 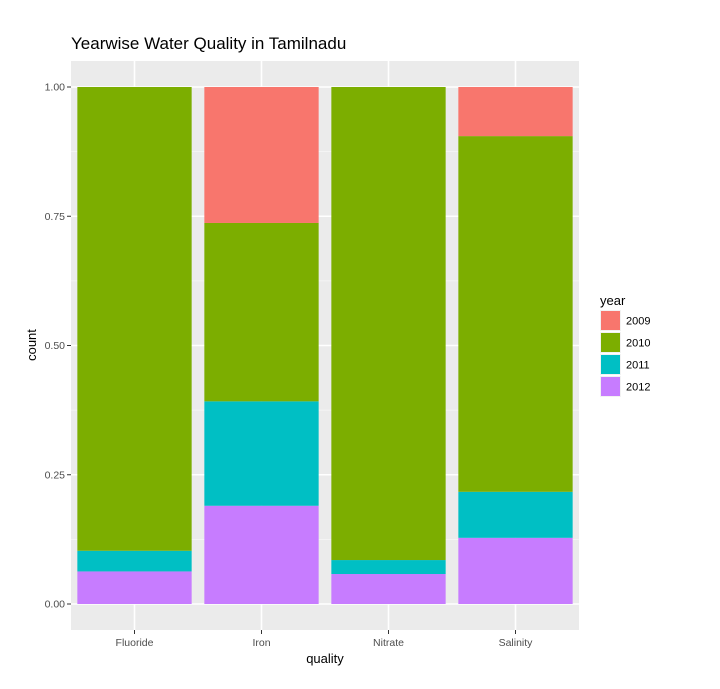 What do you see at coordinates (515, 314) in the screenshot?
I see `bar-segment-salinity-2010` at bounding box center [515, 314].